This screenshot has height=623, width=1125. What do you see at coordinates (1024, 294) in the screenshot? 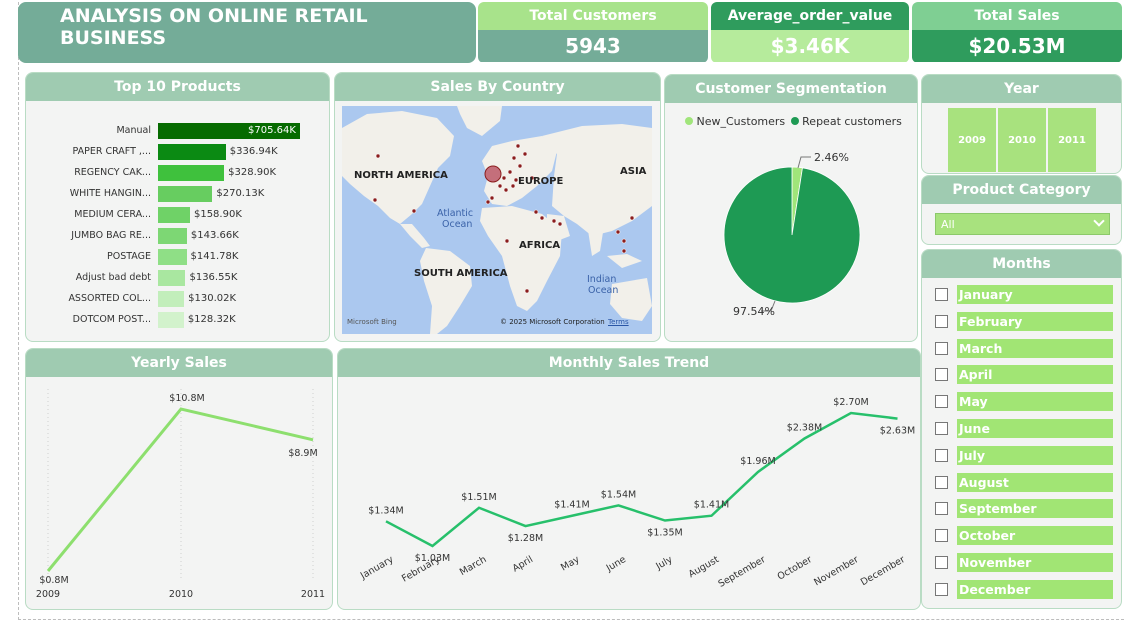
I see `month-option-january: January` at bounding box center [1024, 294].